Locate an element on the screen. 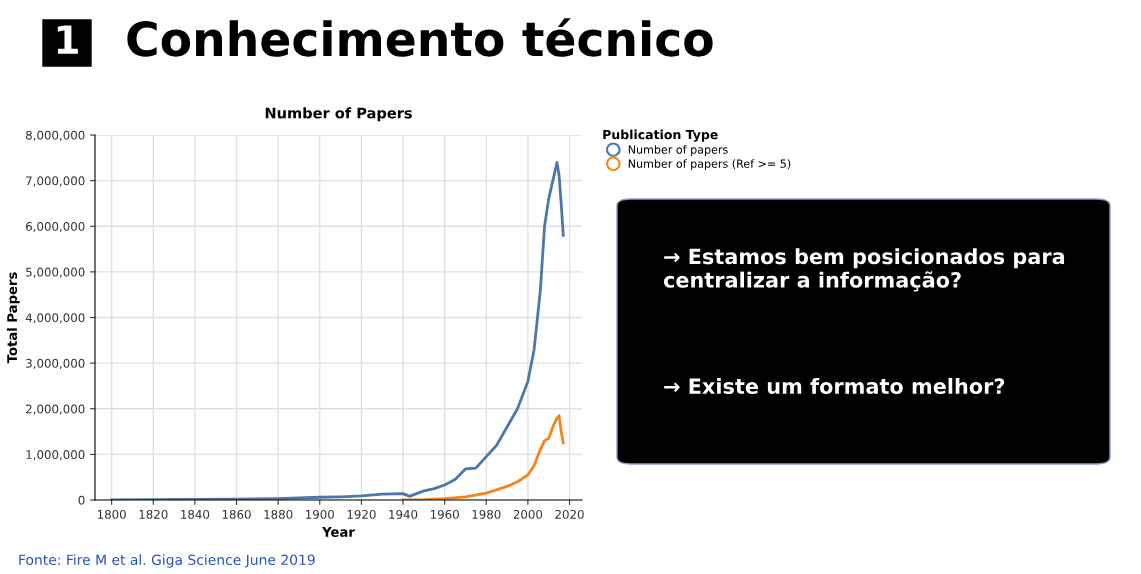 Image resolution: width=1141 pixels, height=574 pixels. y-tick-label: 7,000,000 is located at coordinates (55, 181).